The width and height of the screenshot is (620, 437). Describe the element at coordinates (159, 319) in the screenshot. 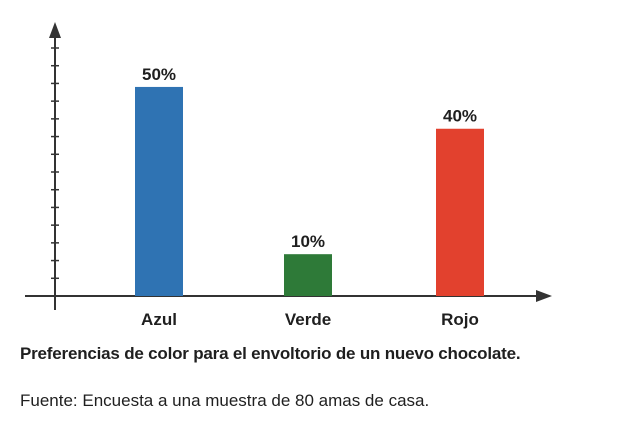

I see `category-label-azul: Azul` at that location.